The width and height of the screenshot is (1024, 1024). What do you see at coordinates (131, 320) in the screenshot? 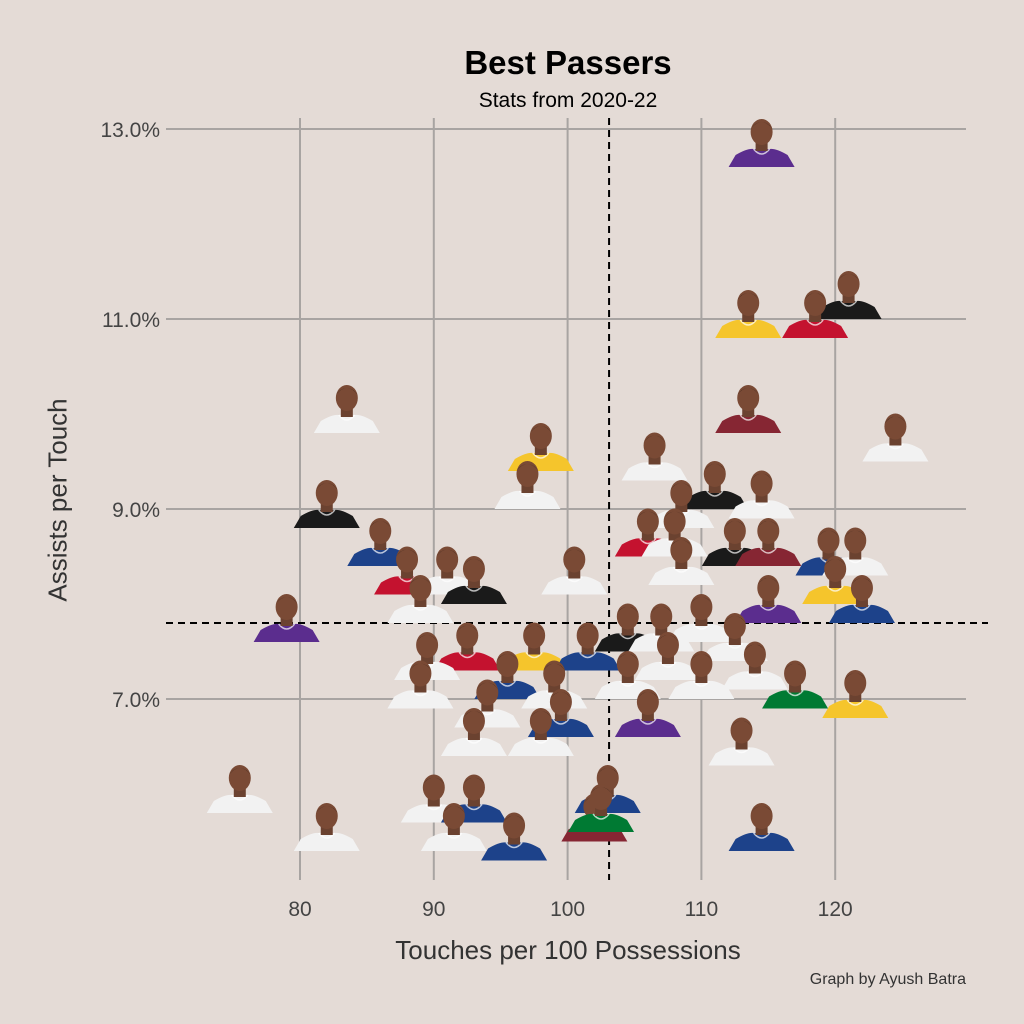
I see `y-tick-label: 11.0%` at bounding box center [131, 320].